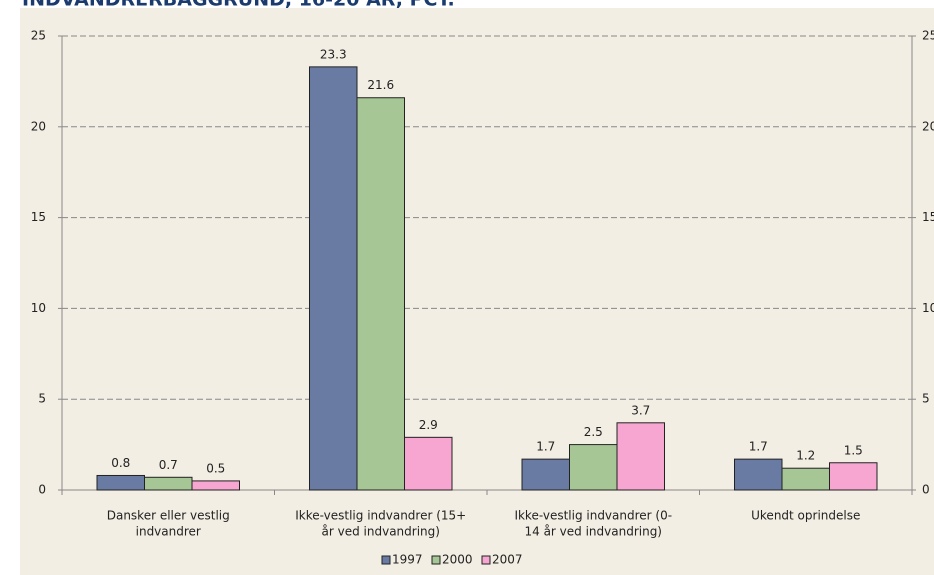  What do you see at coordinates (168, 465) in the screenshot?
I see `value-label: 0.7` at bounding box center [168, 465].